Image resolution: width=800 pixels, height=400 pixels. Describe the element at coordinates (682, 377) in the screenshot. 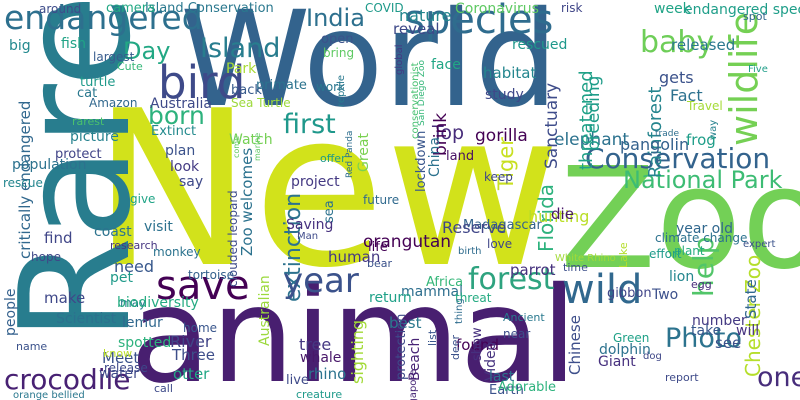

I see `cloud-word: report` at that location.